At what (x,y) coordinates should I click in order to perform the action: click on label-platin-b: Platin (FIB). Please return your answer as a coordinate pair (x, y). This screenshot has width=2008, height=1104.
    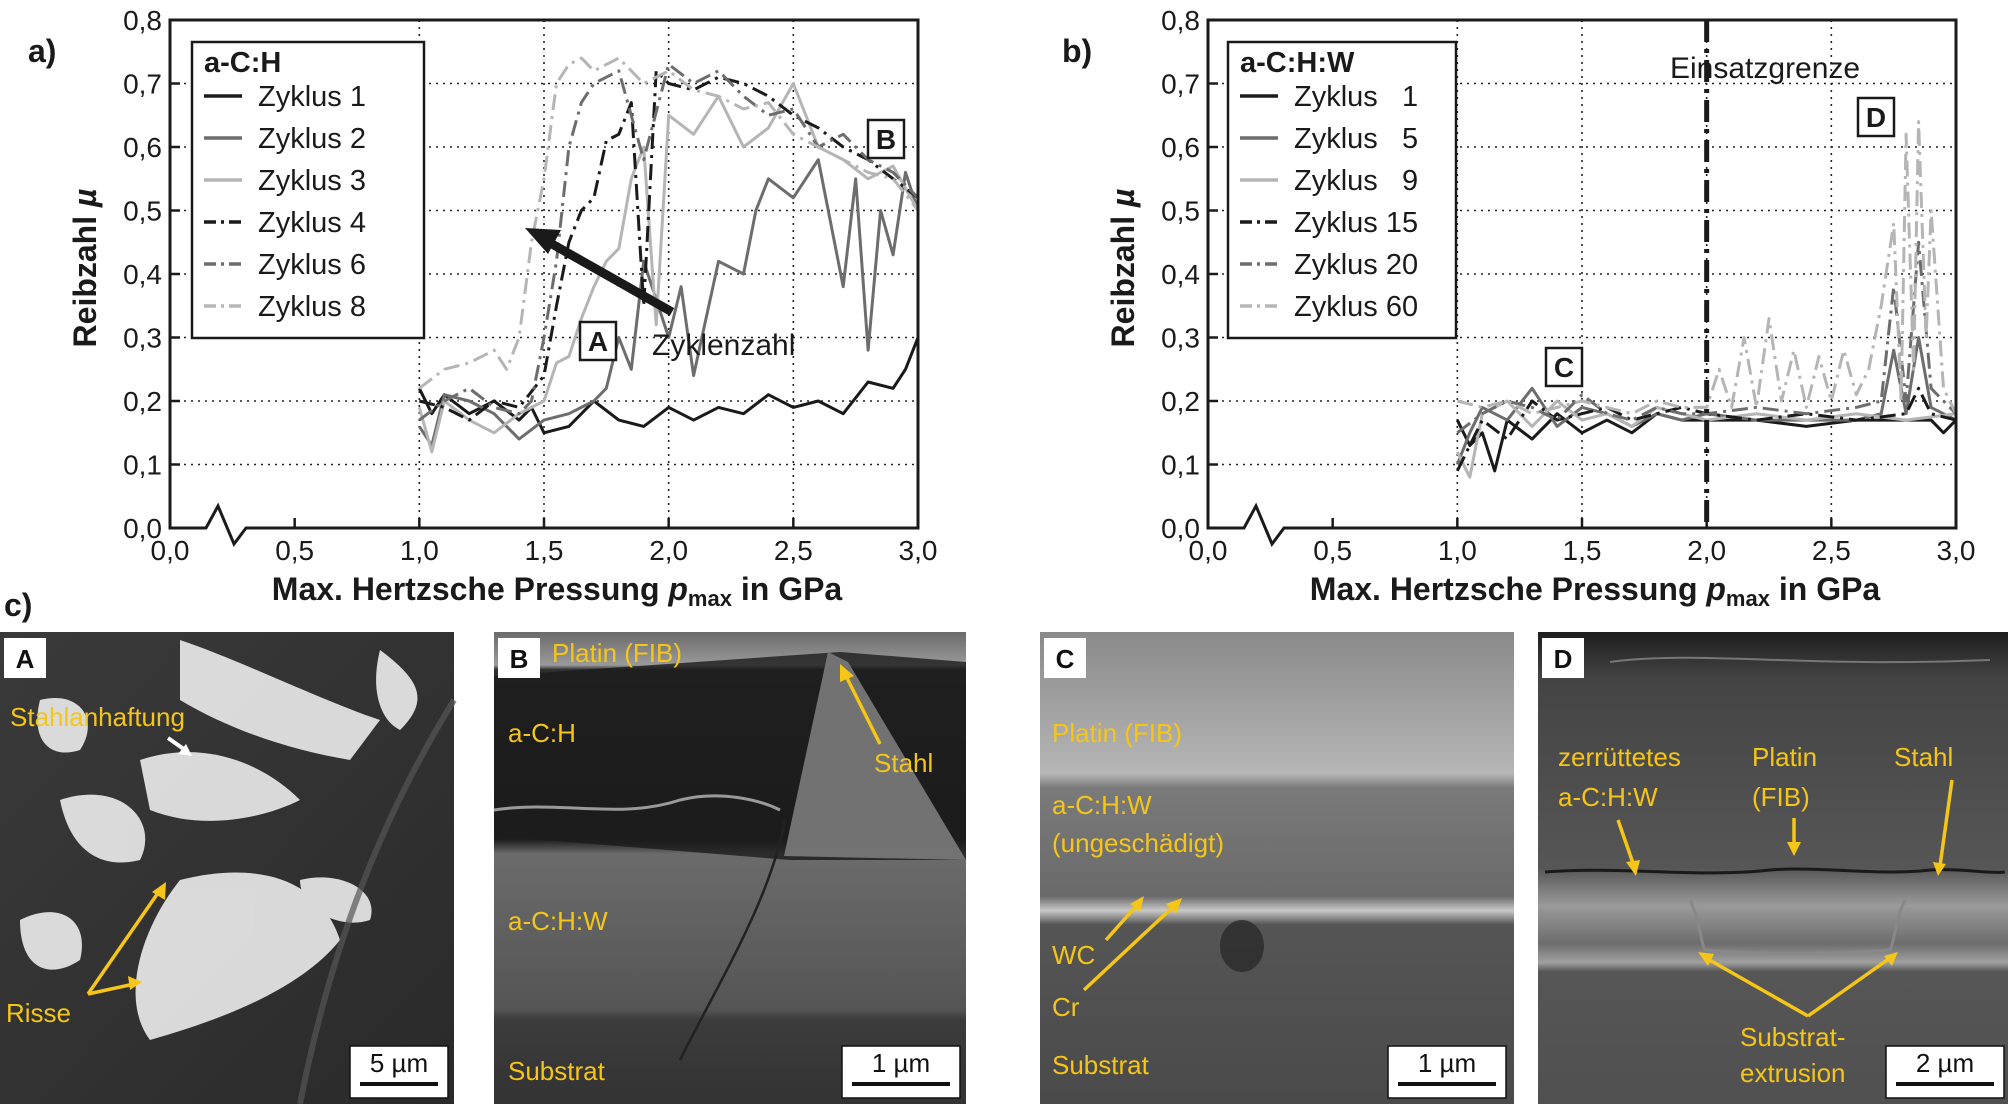
    Looking at the image, I should click on (617, 653).